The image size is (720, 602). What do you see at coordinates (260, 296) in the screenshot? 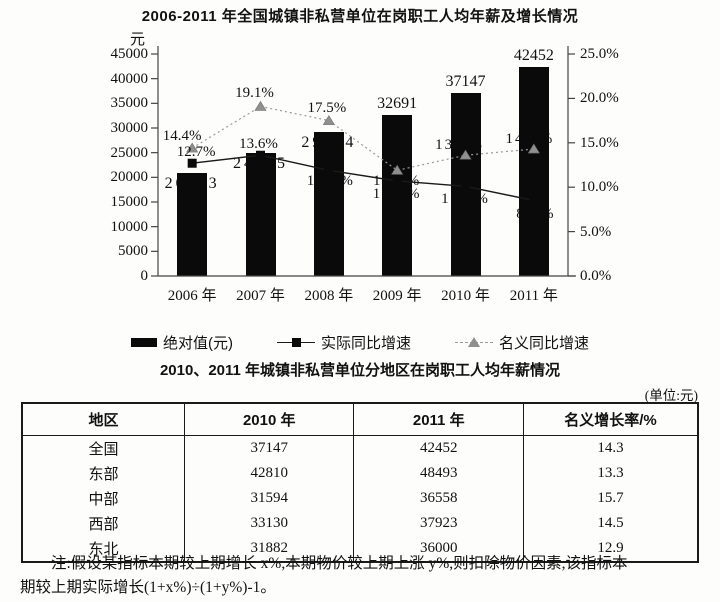
I see `x-axis-label: 2007 年` at bounding box center [260, 296].